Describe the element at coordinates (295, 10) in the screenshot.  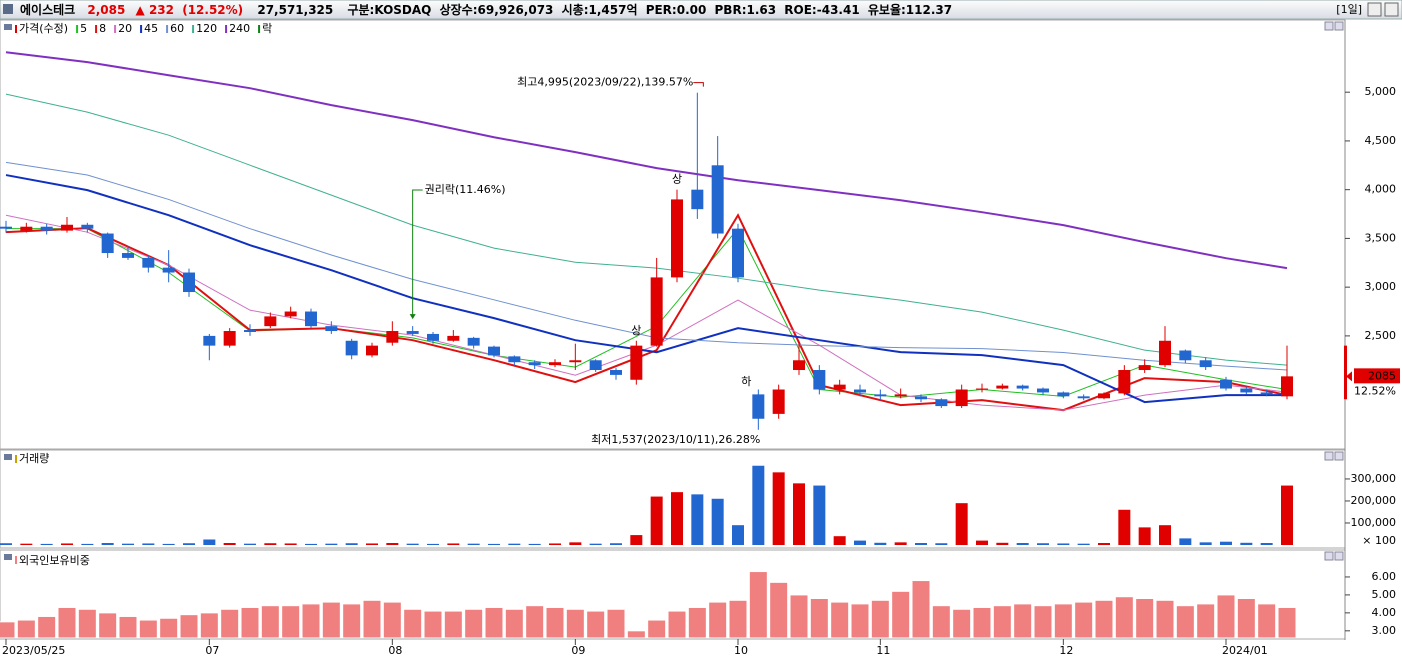
I see `volume: 27,571,325` at that location.